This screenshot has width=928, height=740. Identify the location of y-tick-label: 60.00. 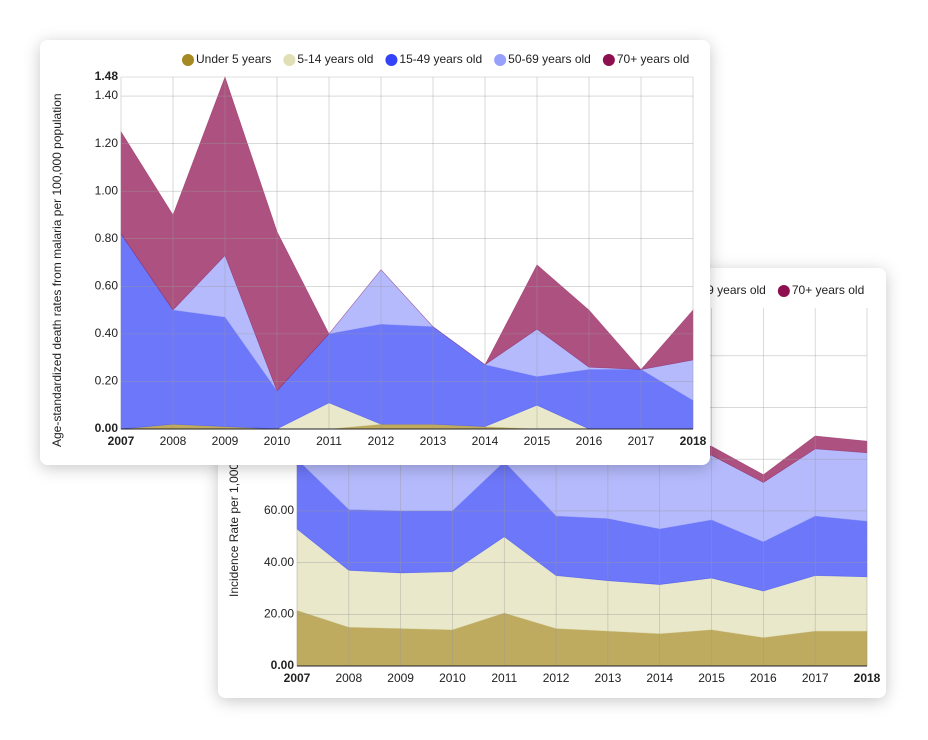
(279, 510).